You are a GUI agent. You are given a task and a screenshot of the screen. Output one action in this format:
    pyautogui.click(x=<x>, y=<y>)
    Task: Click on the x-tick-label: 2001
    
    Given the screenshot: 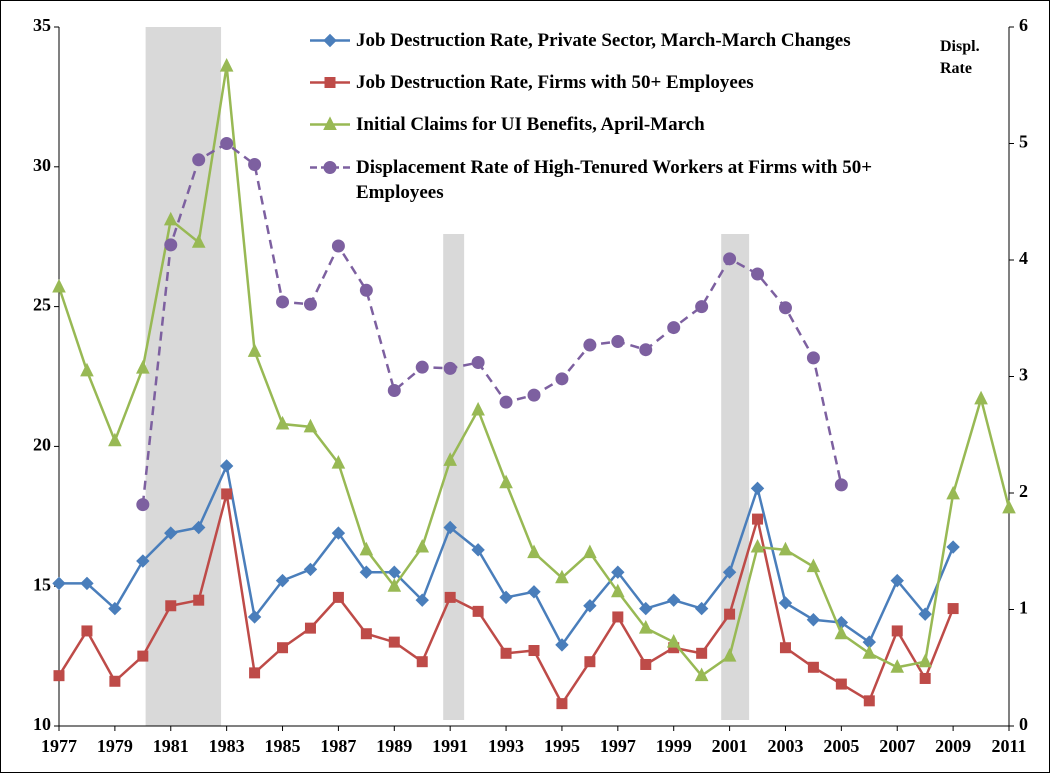 What is the action you would take?
    pyautogui.click(x=730, y=746)
    